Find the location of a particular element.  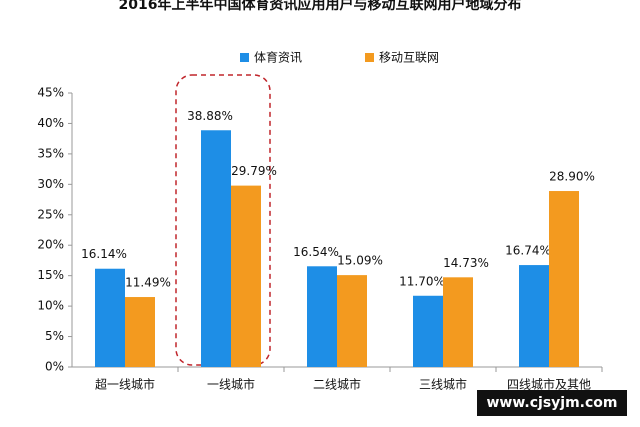

y-tick-label: 5% is located at coordinates (54, 336).